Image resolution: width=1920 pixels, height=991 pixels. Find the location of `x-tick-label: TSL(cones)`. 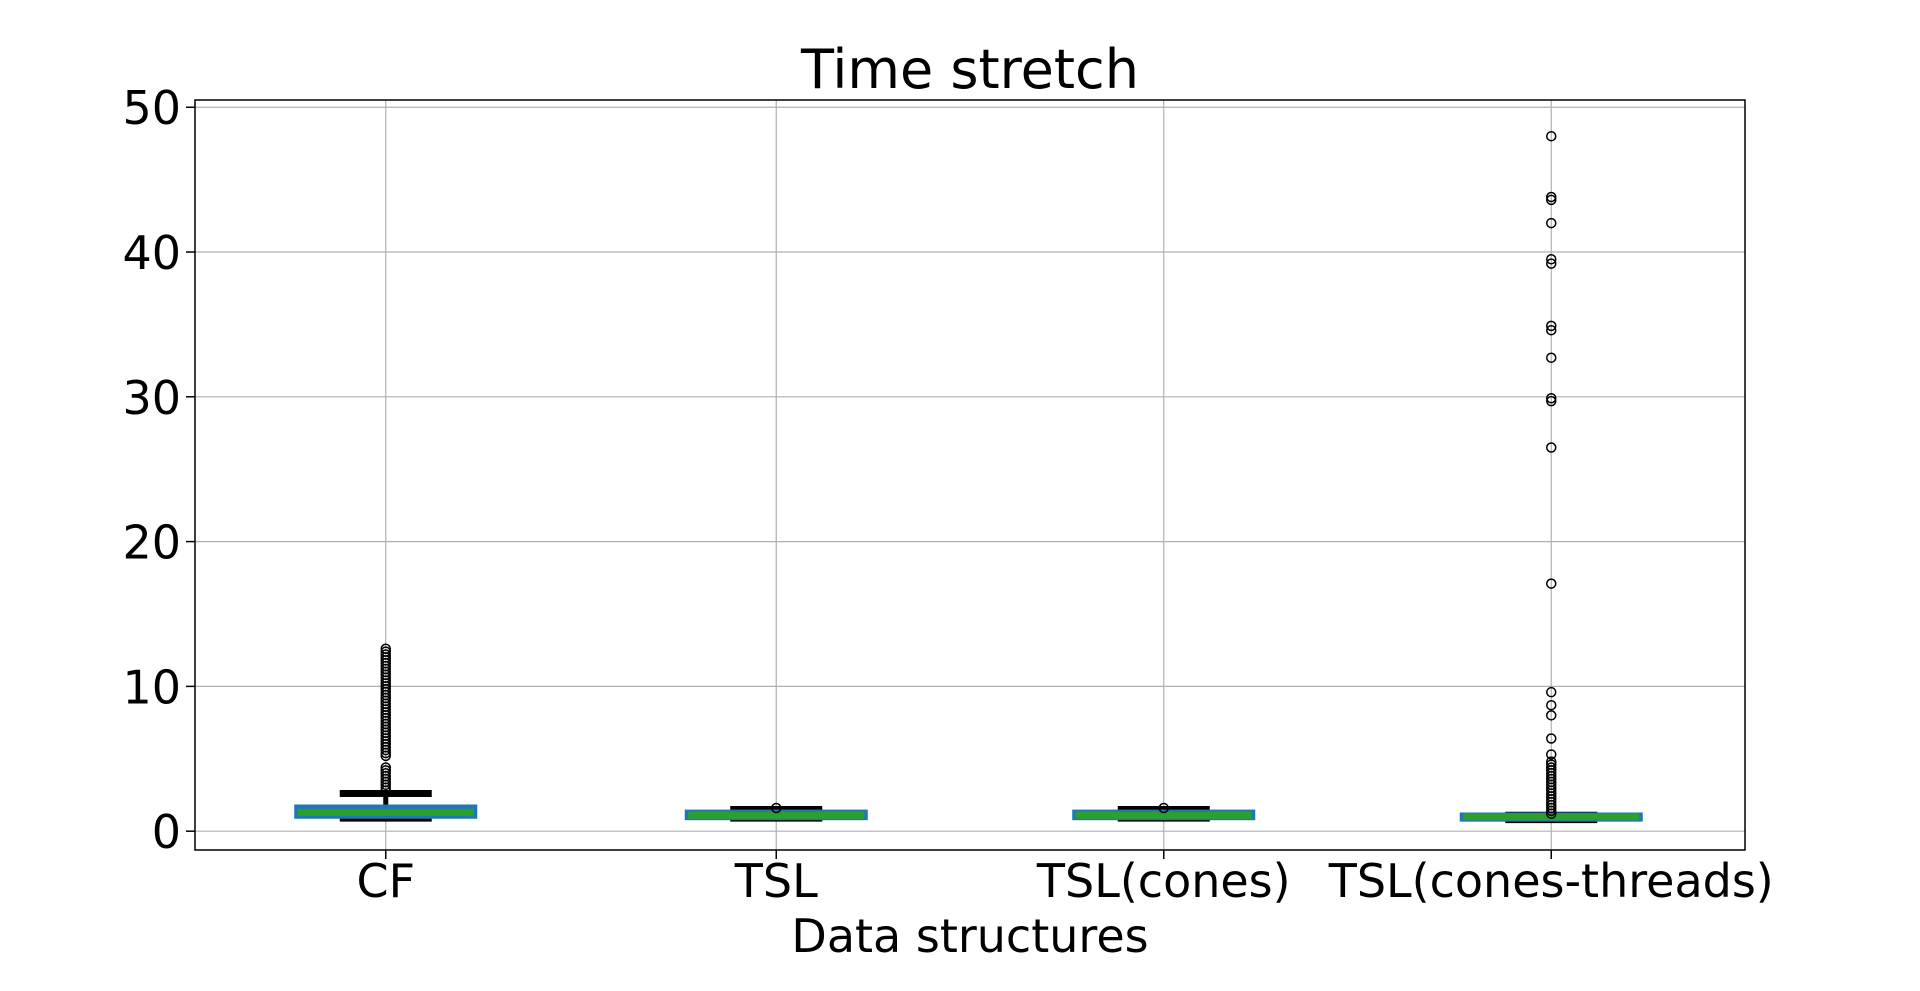

x-tick-label: TSL(cones) is located at coordinates (1163, 881).